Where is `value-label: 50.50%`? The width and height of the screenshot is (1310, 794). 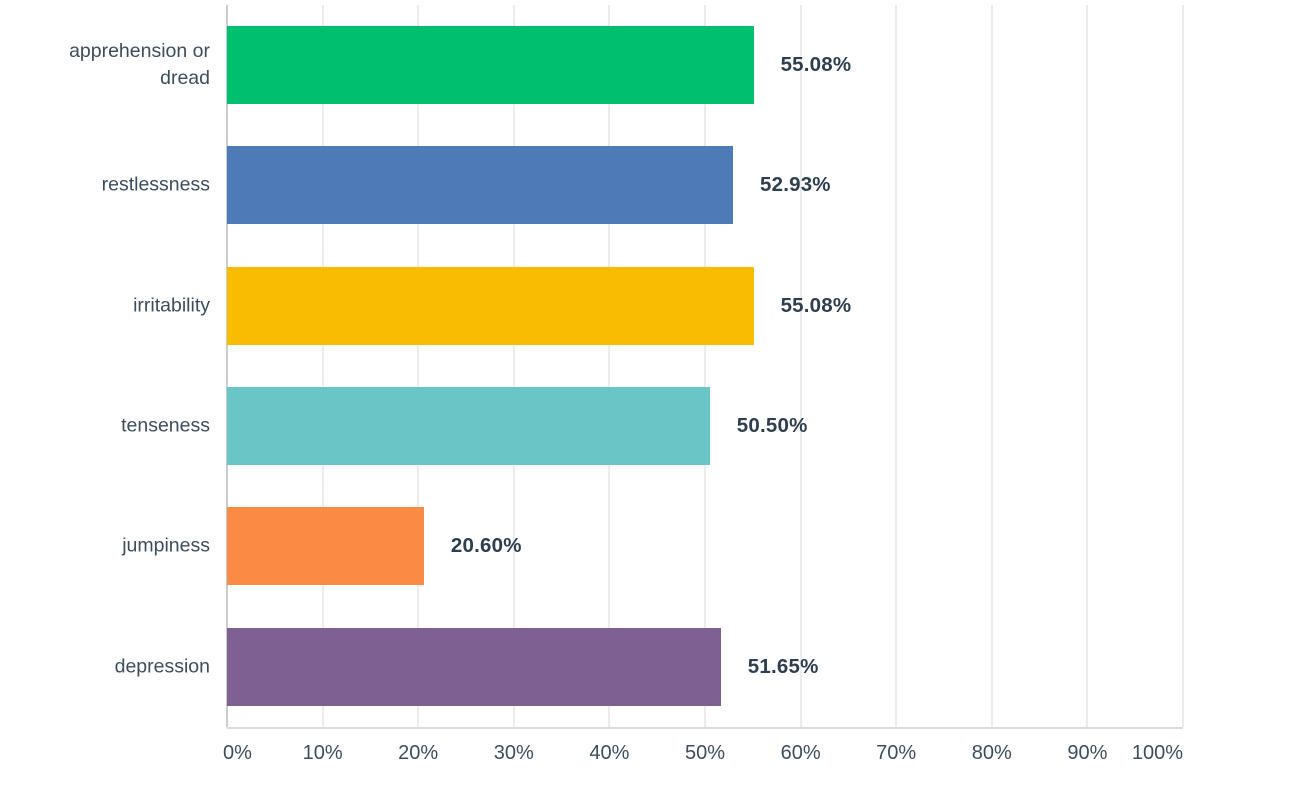
value-label: 50.50% is located at coordinates (772, 426).